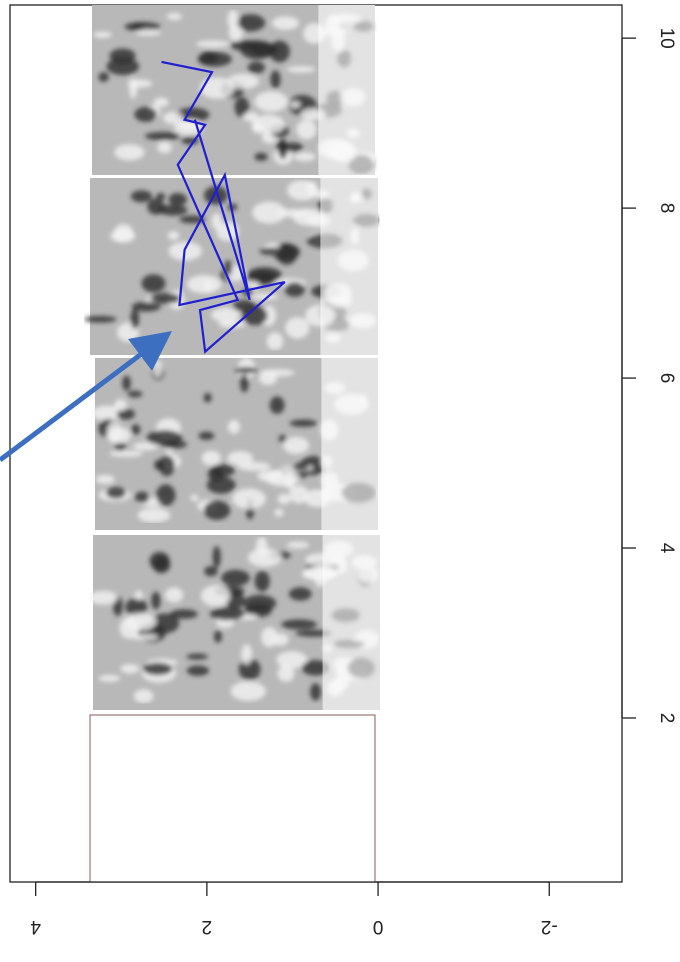 The width and height of the screenshot is (680, 962). What do you see at coordinates (35, 926) in the screenshot?
I see `y-tick-label: 4` at bounding box center [35, 926].